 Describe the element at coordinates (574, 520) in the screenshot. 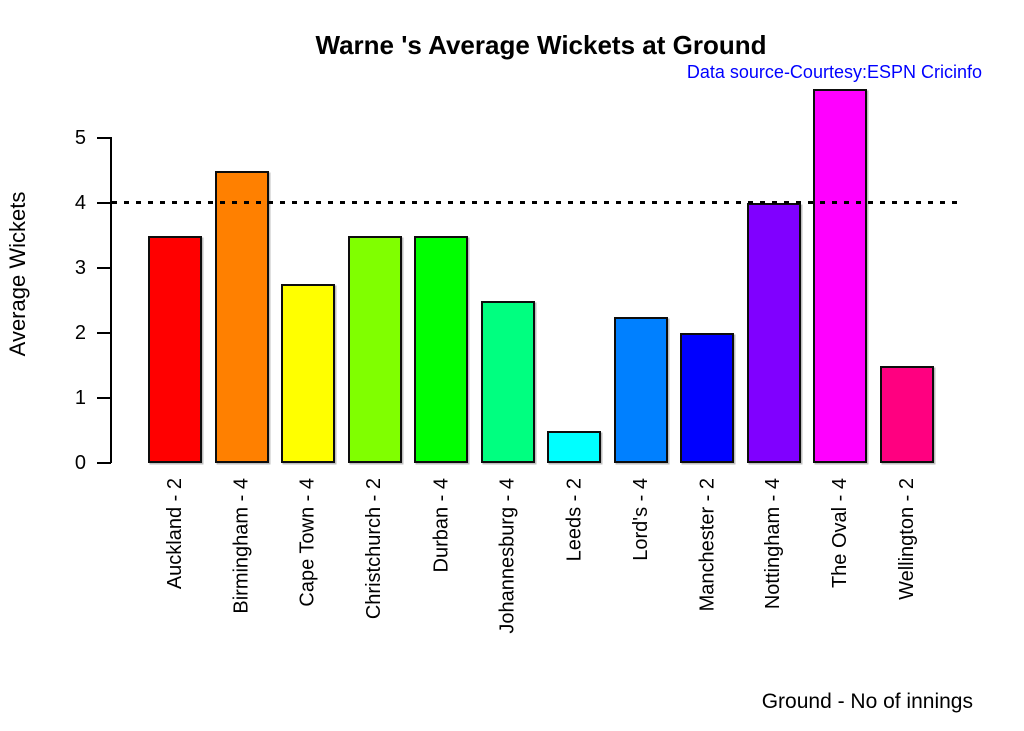

I see `x-category-label: Leeds - 2` at that location.